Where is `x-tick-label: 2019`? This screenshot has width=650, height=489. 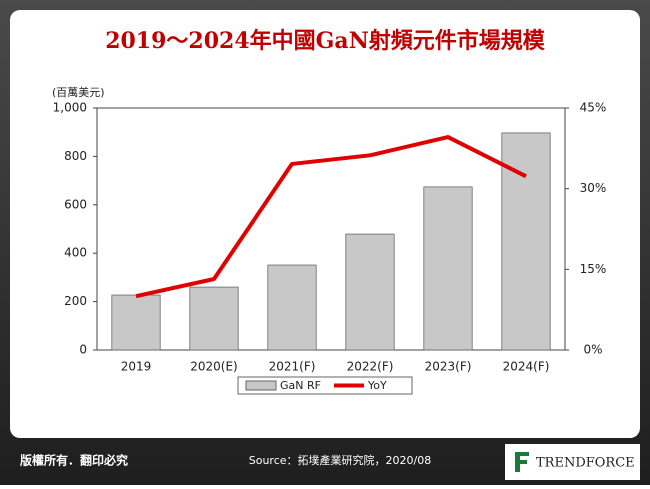
x-tick-label: 2019 is located at coordinates (136, 367).